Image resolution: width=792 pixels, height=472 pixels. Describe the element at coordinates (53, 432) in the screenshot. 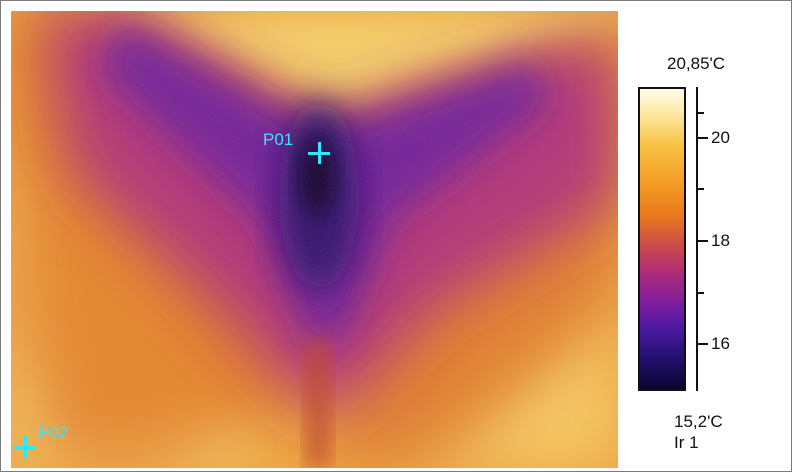

I see `marker-p02-label: P02` at that location.